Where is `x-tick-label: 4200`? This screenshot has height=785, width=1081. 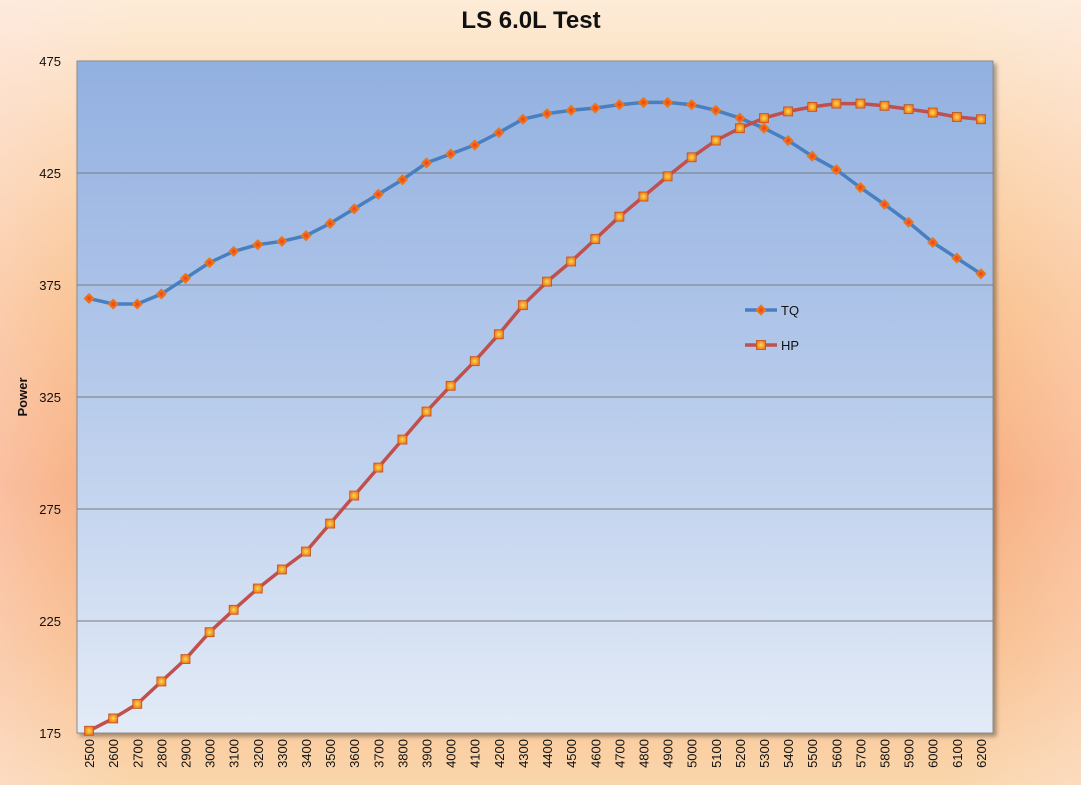 x-tick-label: 4200 is located at coordinates (499, 753).